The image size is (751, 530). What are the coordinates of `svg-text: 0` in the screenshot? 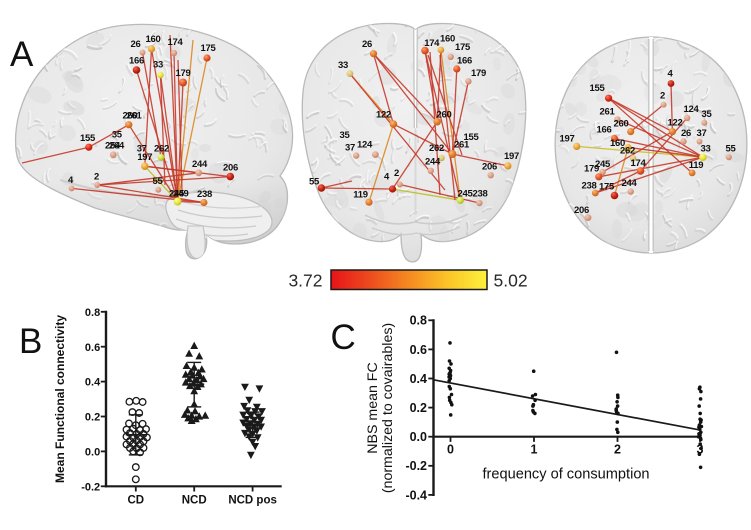 It's located at (450, 450).